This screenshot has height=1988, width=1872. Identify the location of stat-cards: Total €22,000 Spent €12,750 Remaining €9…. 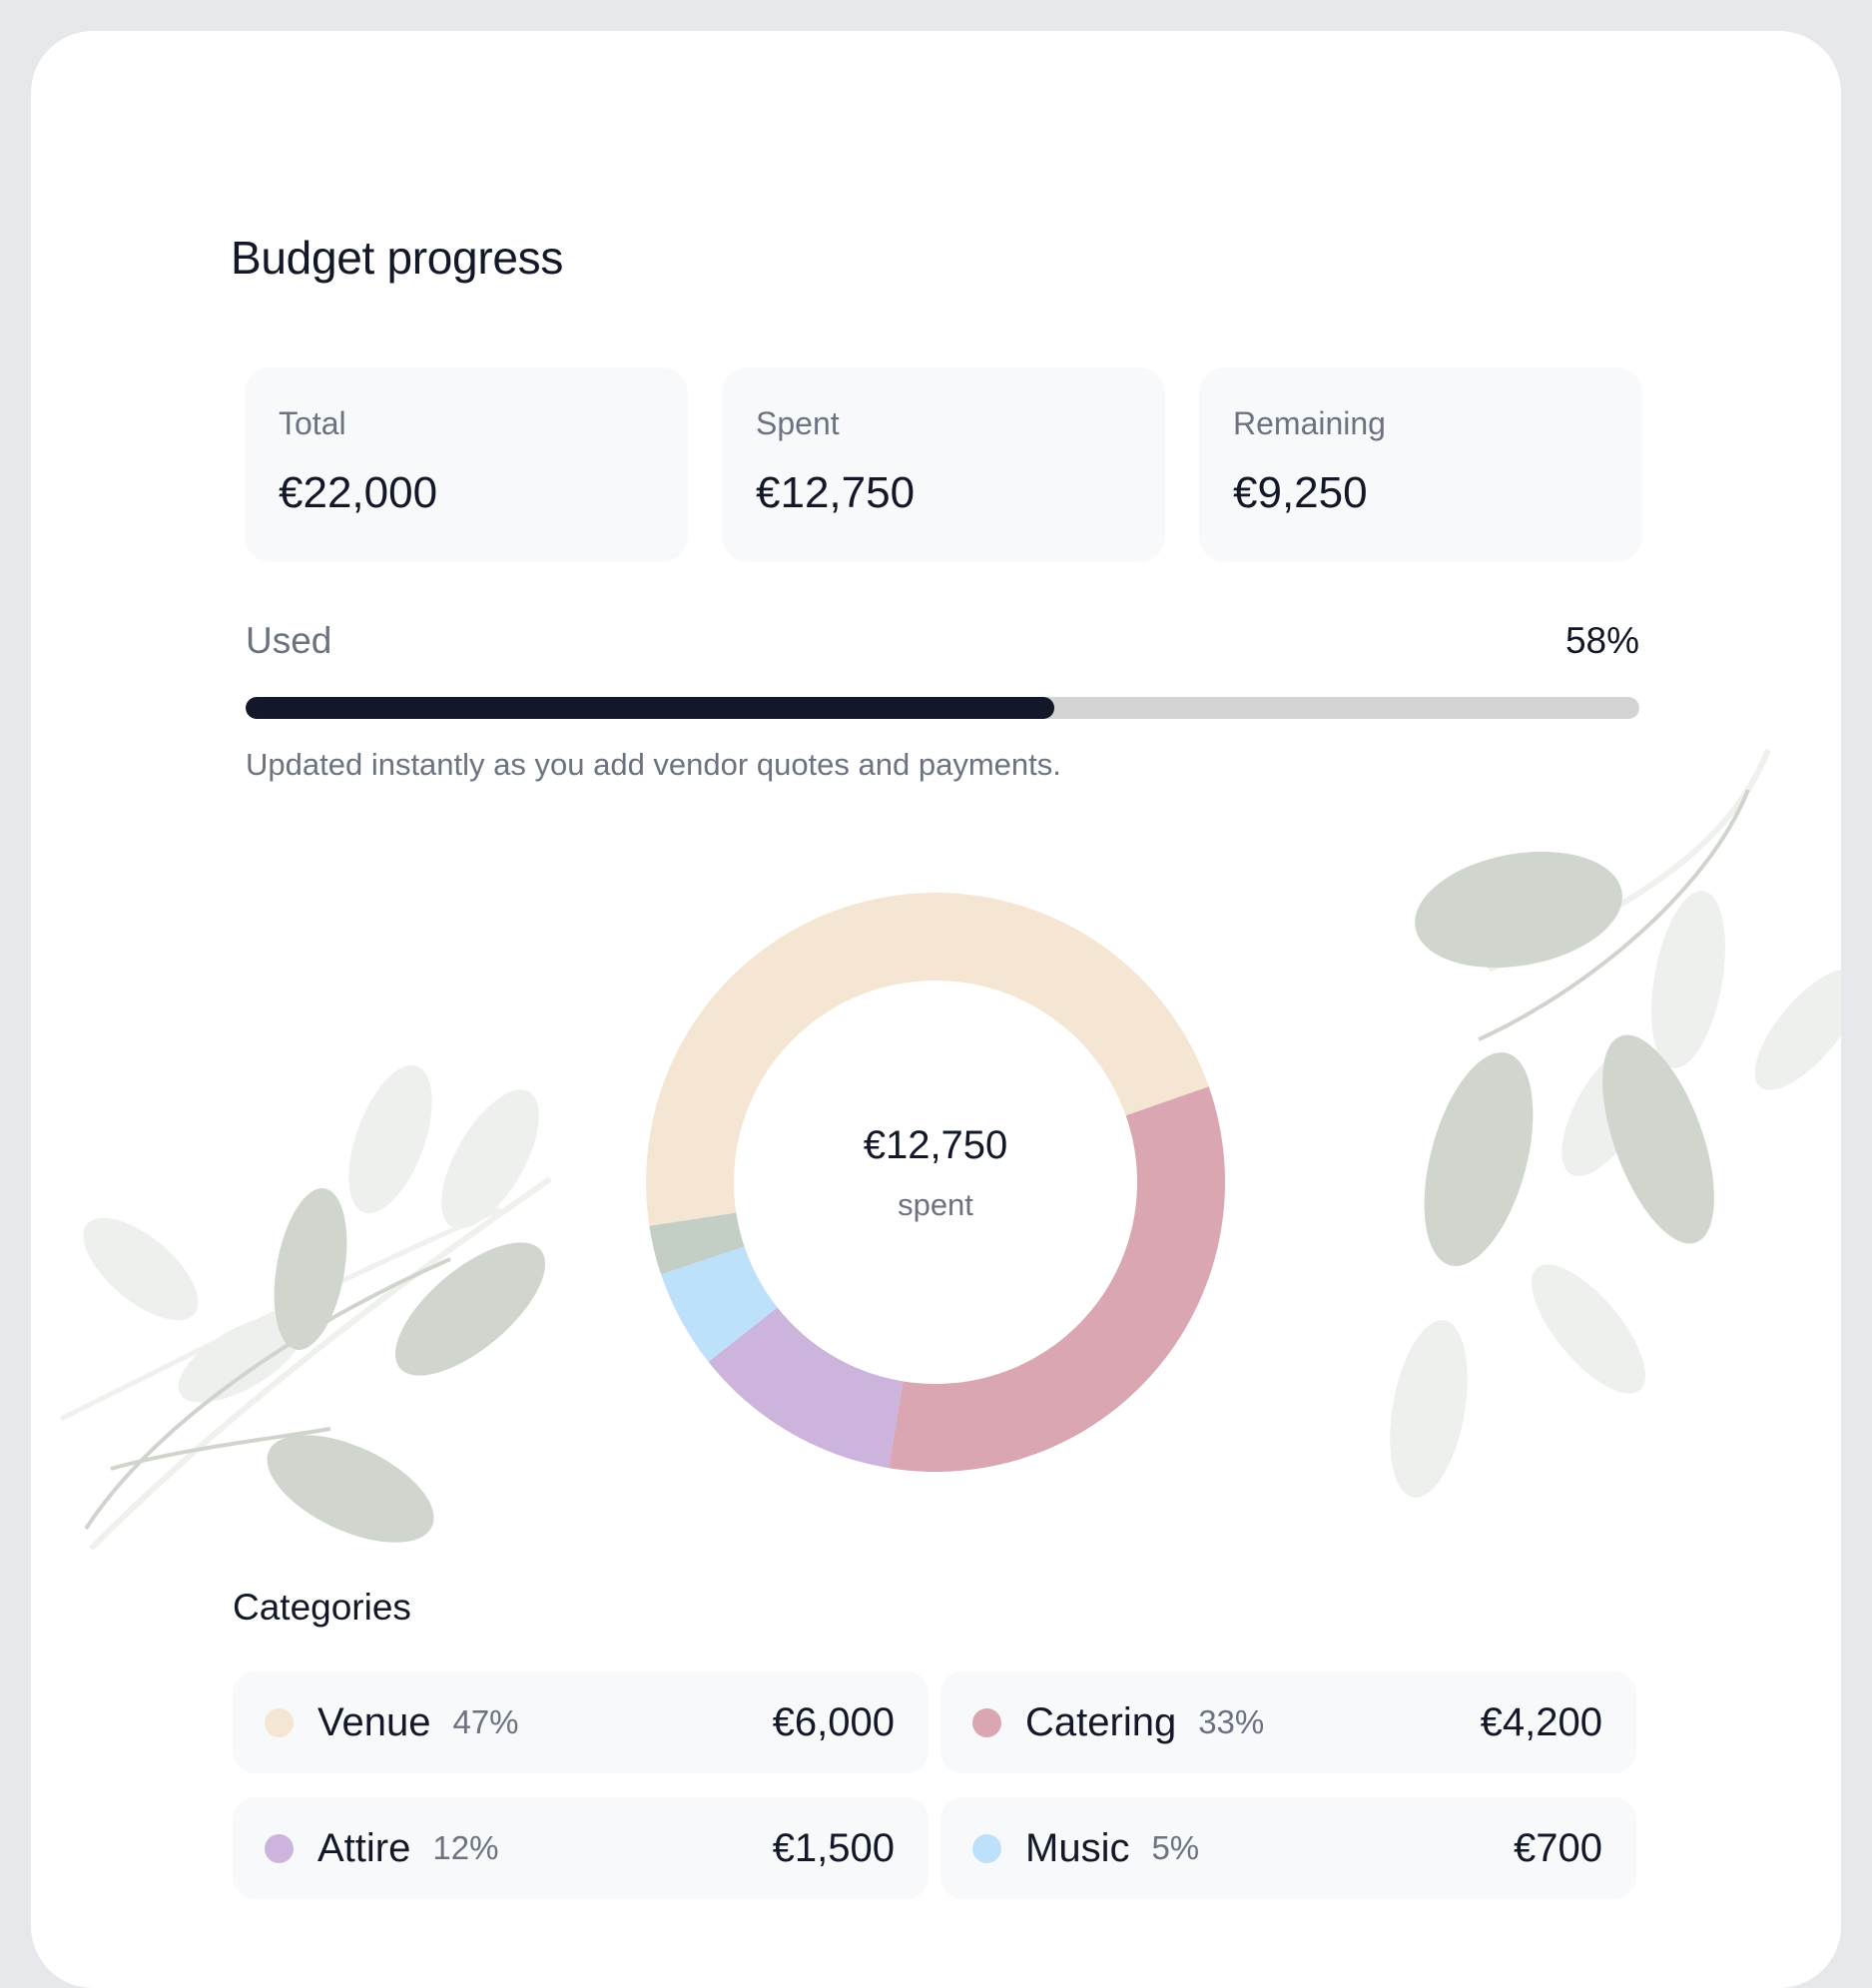
(943, 464).